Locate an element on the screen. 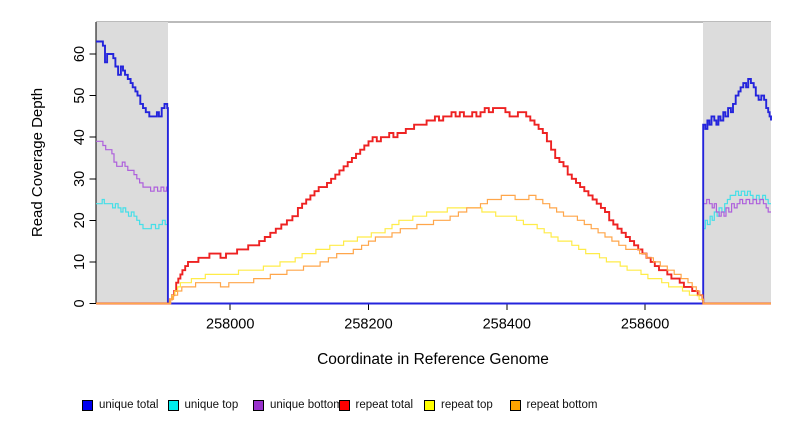 The width and height of the screenshot is (792, 432). y-axis-label: Read Coverage Depth is located at coordinates (37, 162).